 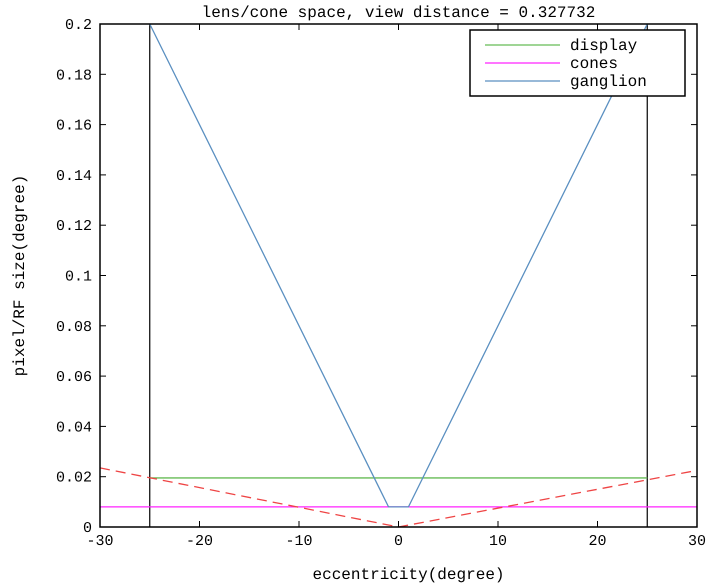 I want to click on x-tick-label: -10, so click(x=299, y=541).